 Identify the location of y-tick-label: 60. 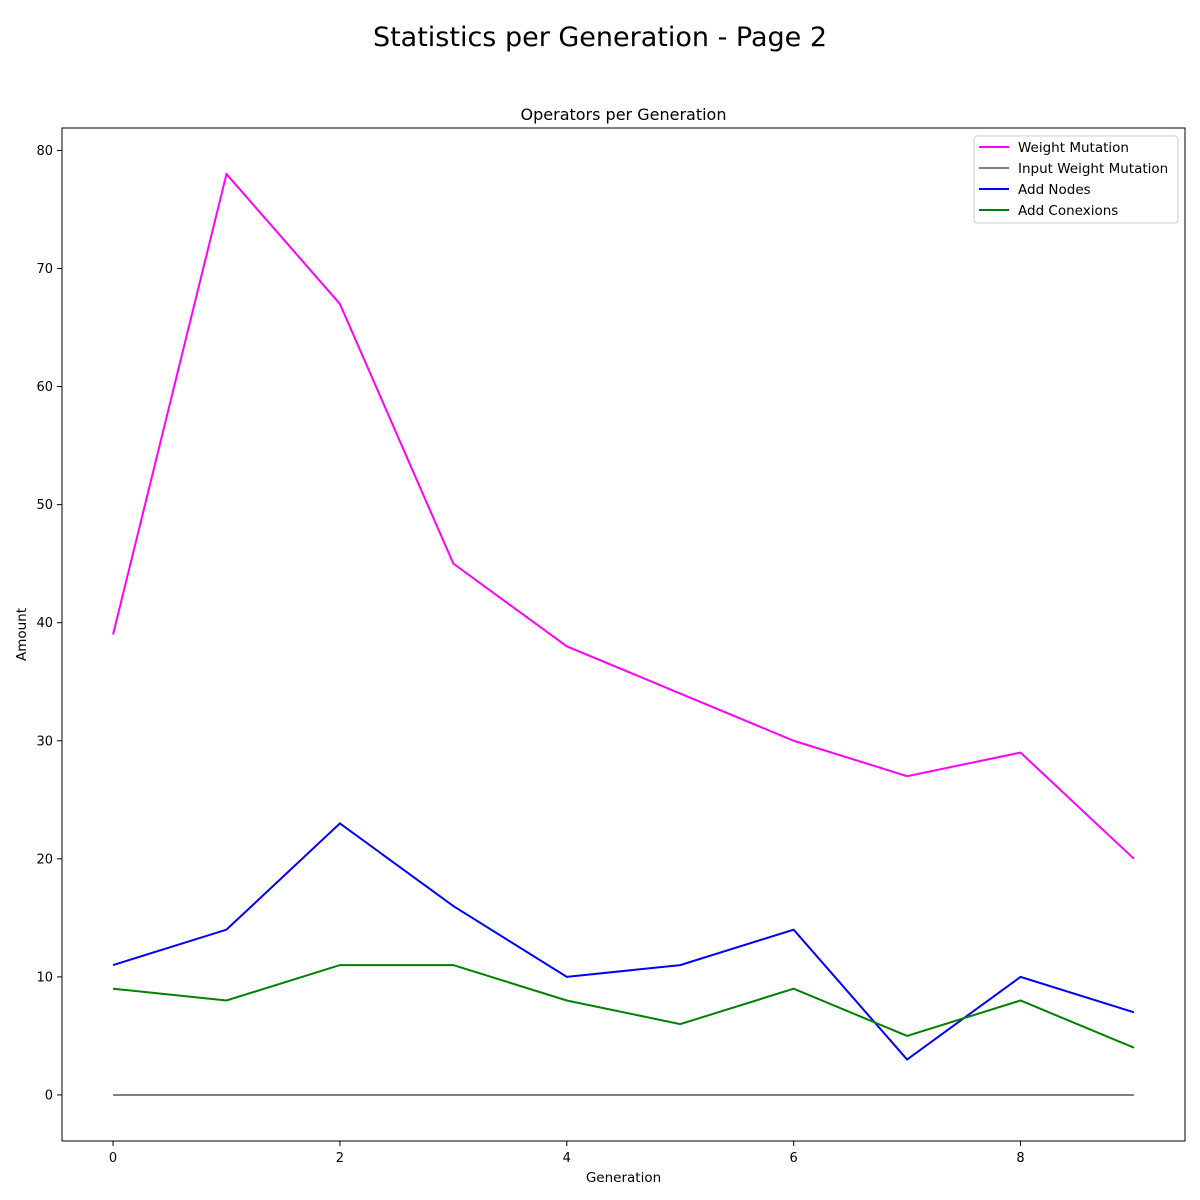
(44, 387).